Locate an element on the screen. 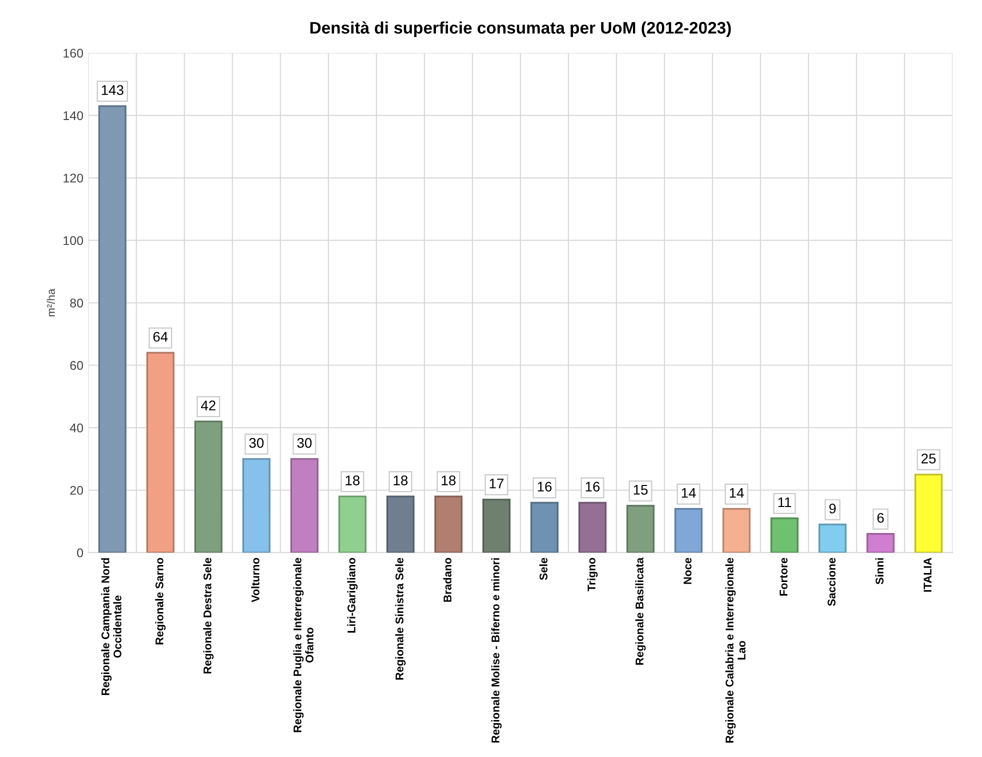  x-tick-label: Regionale Sinistra Sele is located at coordinates (400, 619).